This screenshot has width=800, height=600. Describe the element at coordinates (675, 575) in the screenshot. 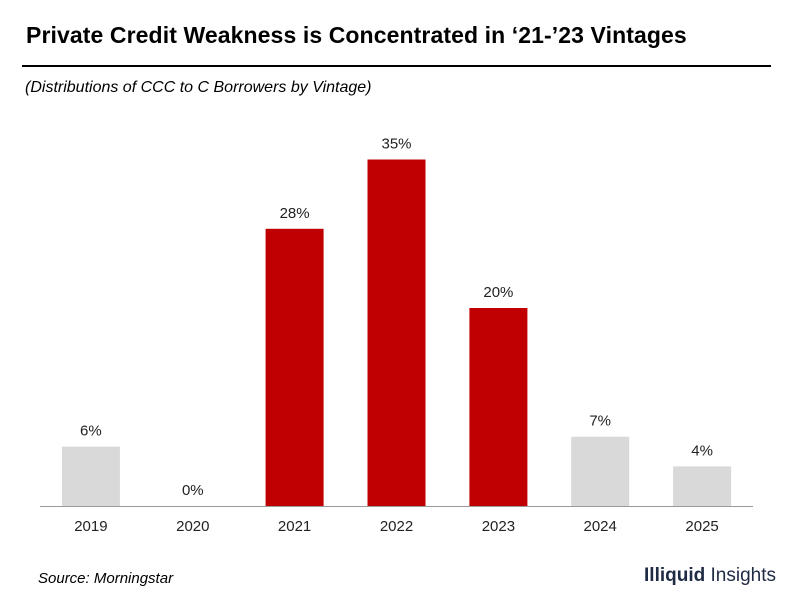

I see `brand-name-bold: Illiquid` at that location.